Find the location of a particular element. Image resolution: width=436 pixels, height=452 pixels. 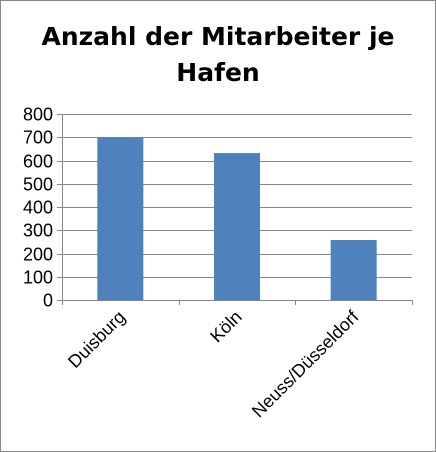

y-tick-label: 0 is located at coordinates (48, 301).